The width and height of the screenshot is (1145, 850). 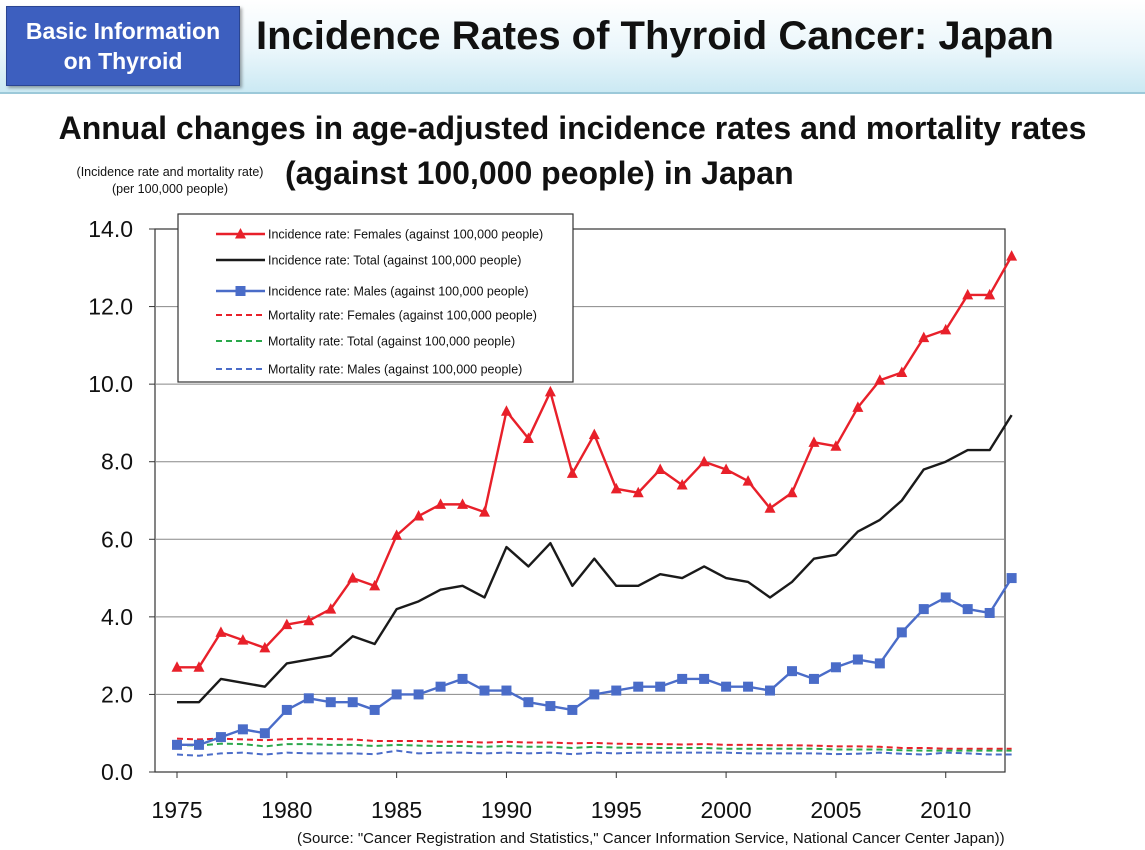 I want to click on legend-marker-triangle, so click(x=240, y=233).